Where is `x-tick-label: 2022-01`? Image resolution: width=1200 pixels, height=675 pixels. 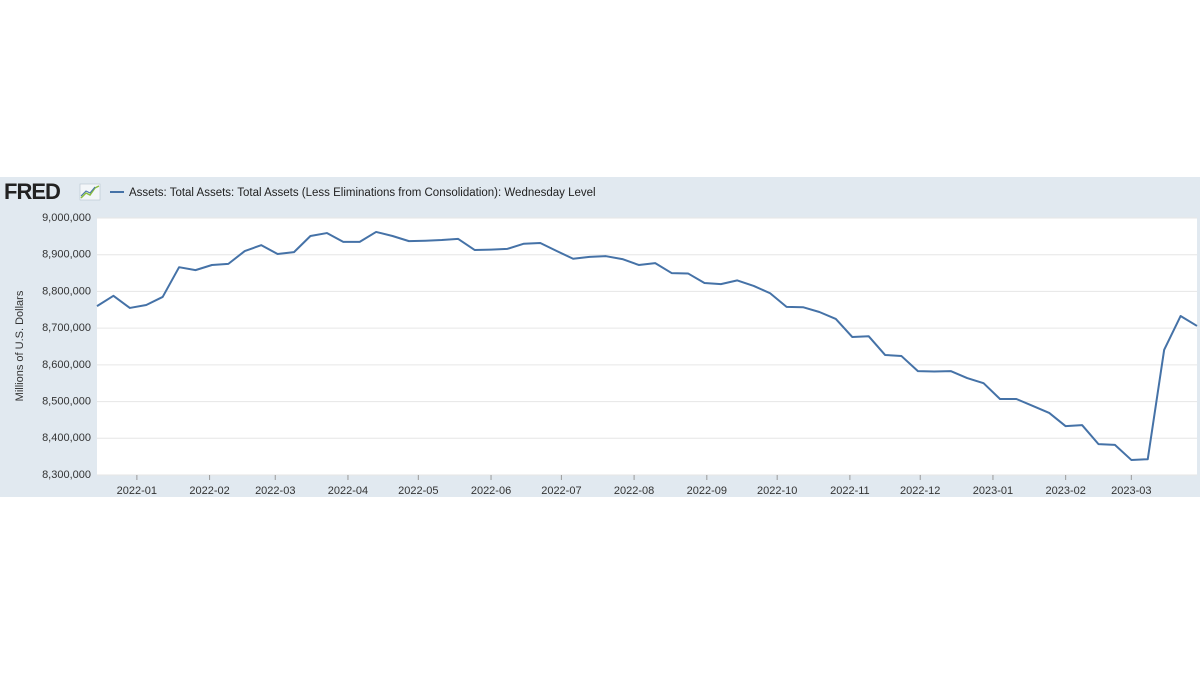
x-tick-label: 2022-01 is located at coordinates (137, 491).